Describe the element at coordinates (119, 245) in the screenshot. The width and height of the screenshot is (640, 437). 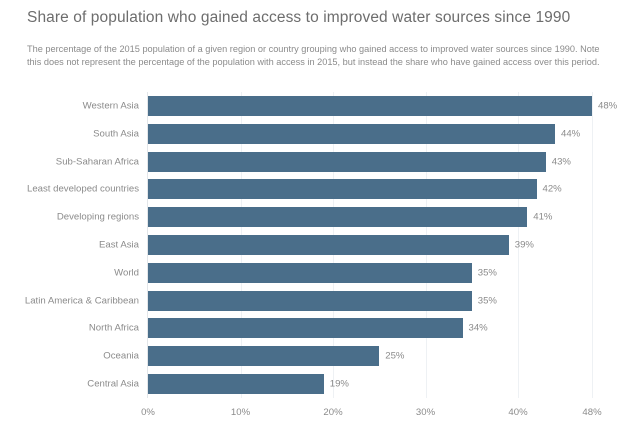
I see `category-label: East Asia` at that location.